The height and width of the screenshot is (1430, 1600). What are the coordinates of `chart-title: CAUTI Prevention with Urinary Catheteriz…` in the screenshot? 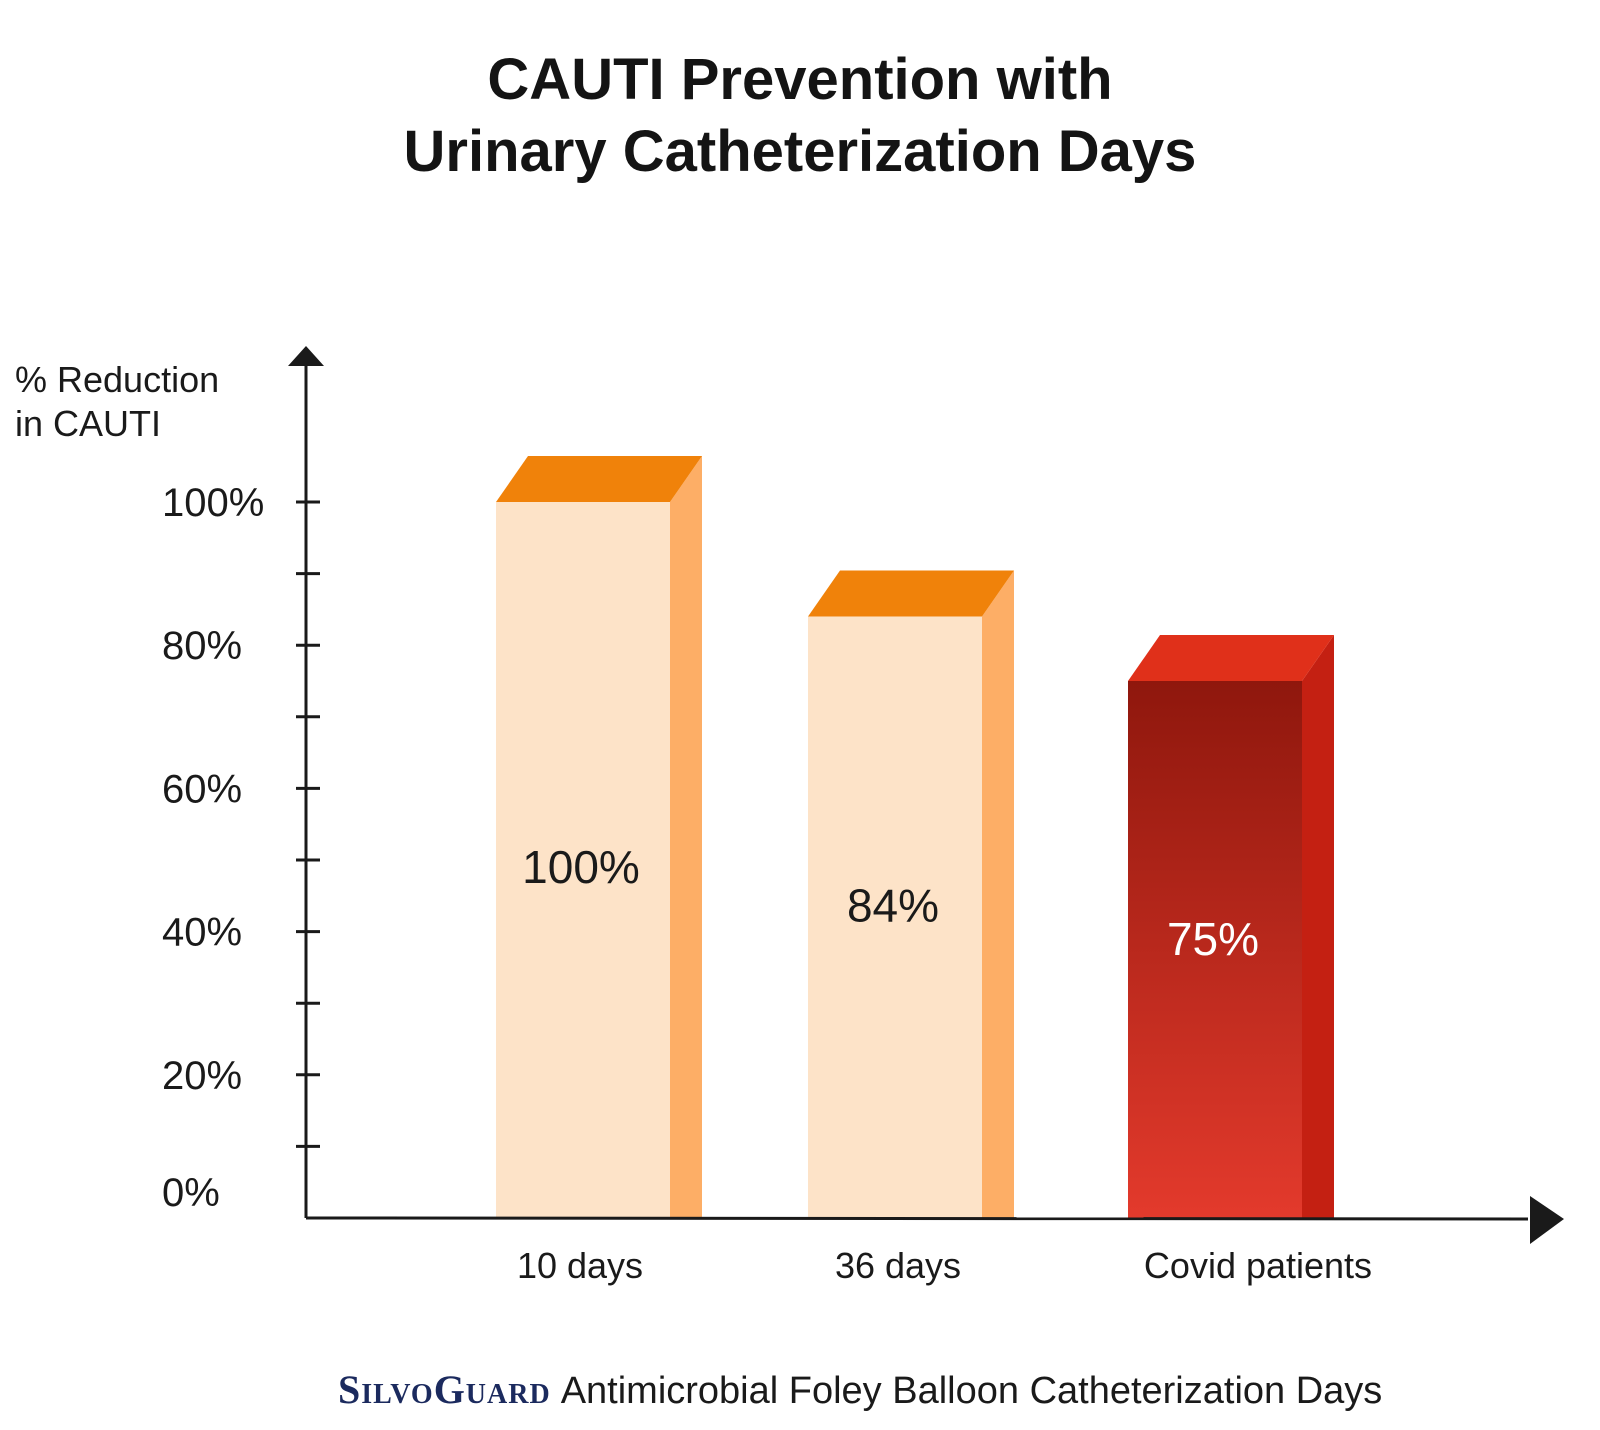 It's located at (800, 116).